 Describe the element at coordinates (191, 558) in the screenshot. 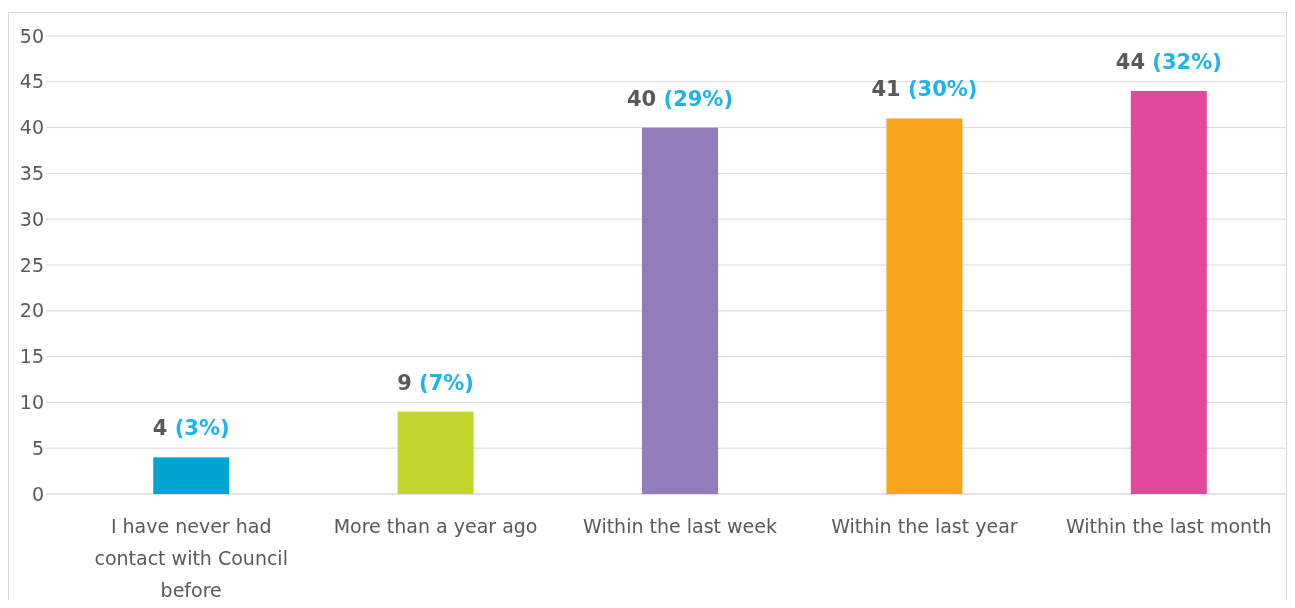

I see `x-tick-label: I have never had contact with Council before` at that location.